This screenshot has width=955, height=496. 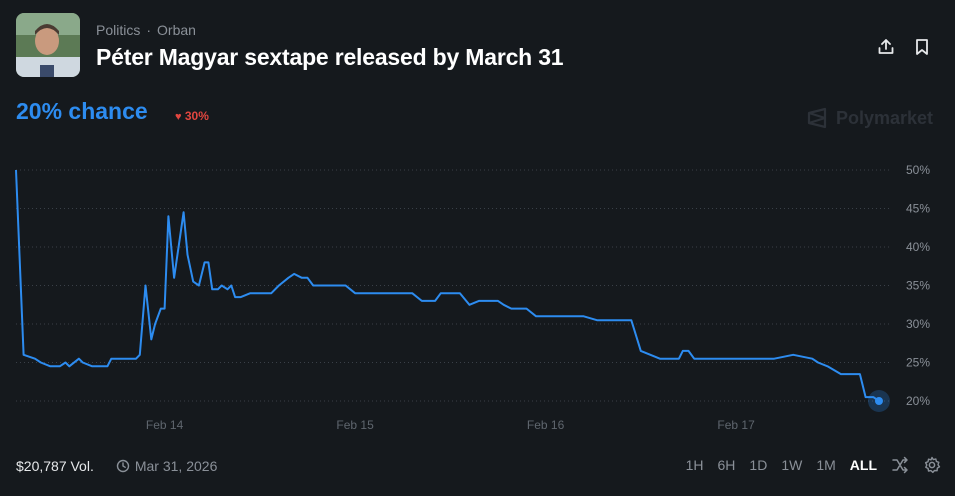 What do you see at coordinates (726, 465) in the screenshot?
I see `range-6h: 6H` at bounding box center [726, 465].